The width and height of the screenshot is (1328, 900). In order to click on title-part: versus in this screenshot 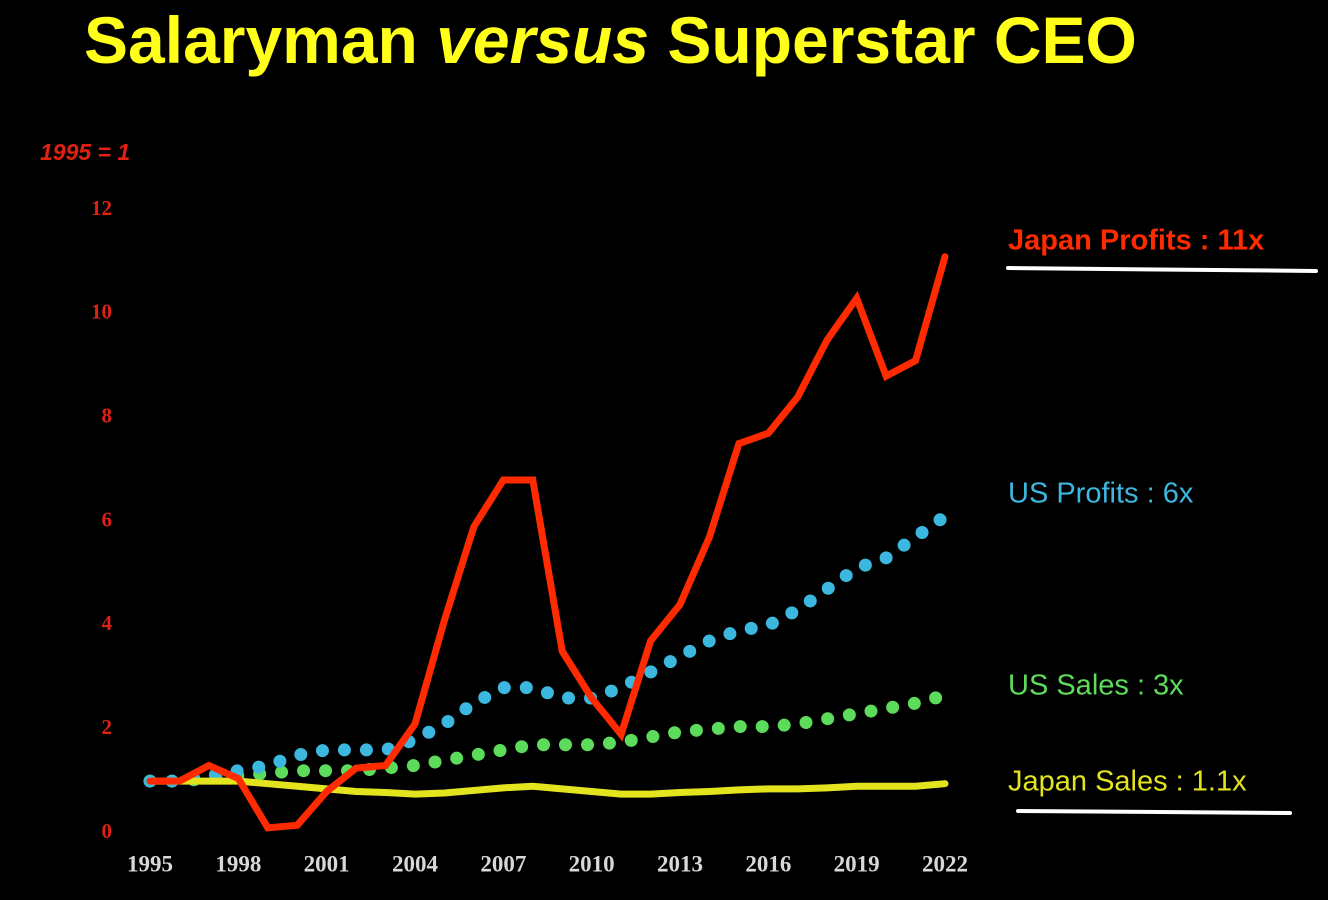, I will do `click(542, 40)`.